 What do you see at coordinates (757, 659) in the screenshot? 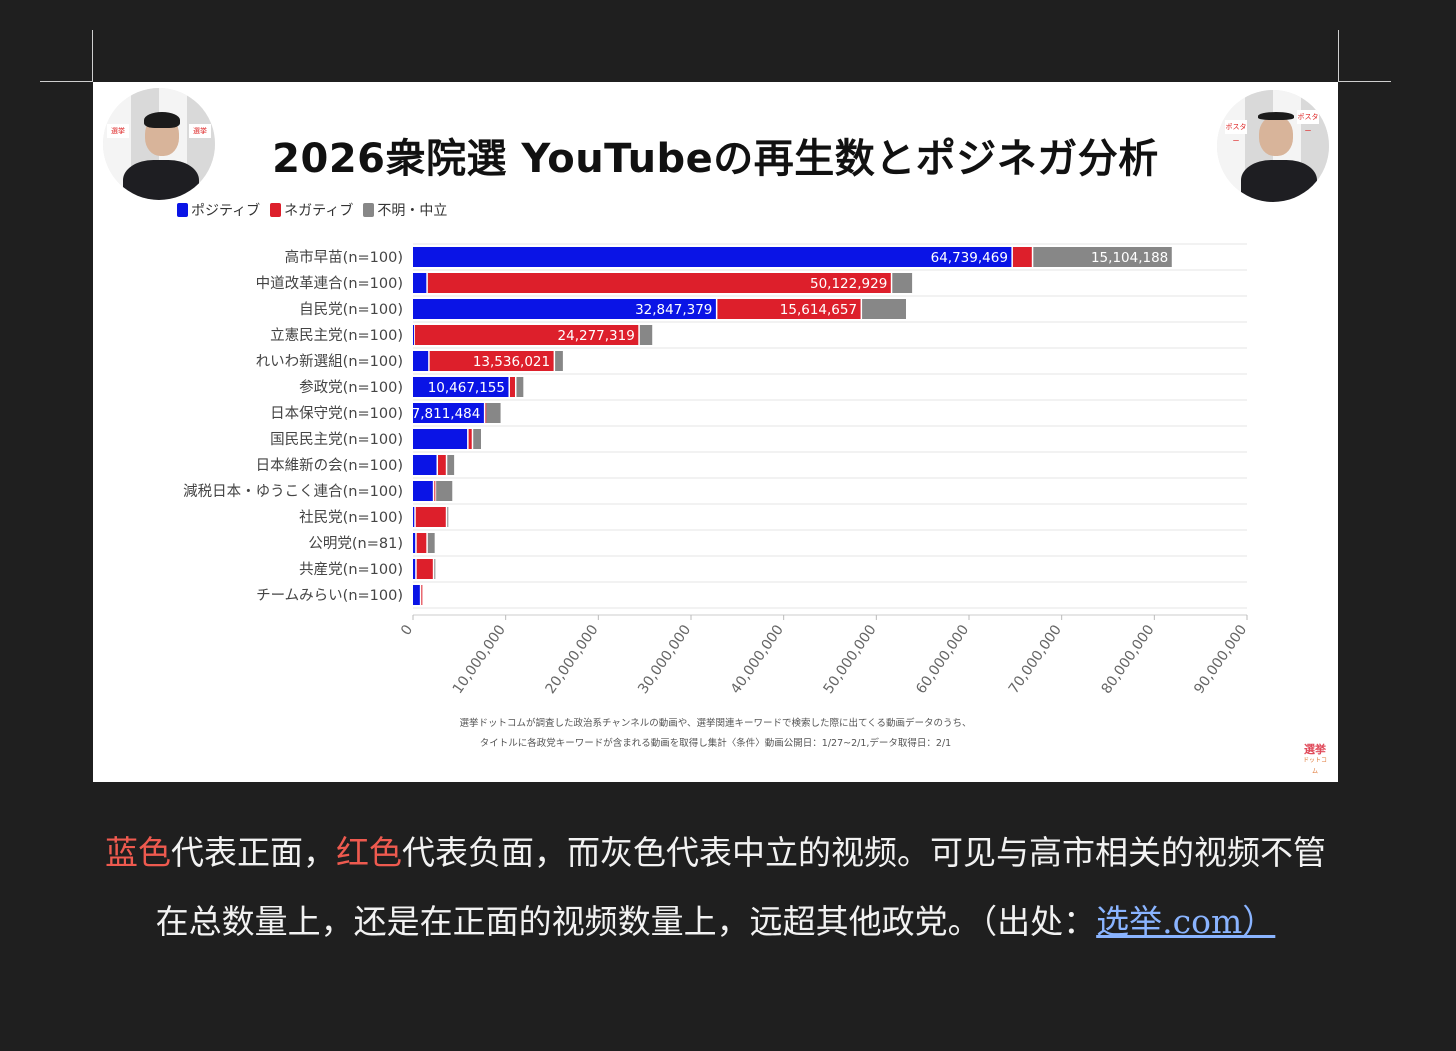
I see `x-tick-label: 40,000,000` at bounding box center [757, 659].